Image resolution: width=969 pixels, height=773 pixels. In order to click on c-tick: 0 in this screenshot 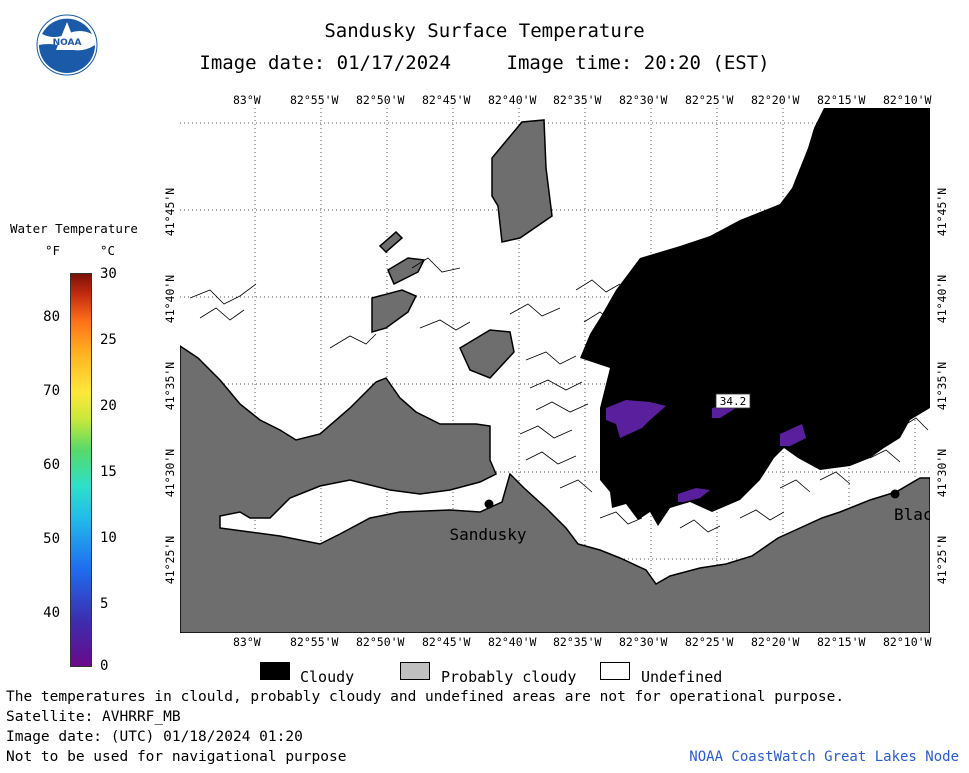, I will do `click(104, 666)`.